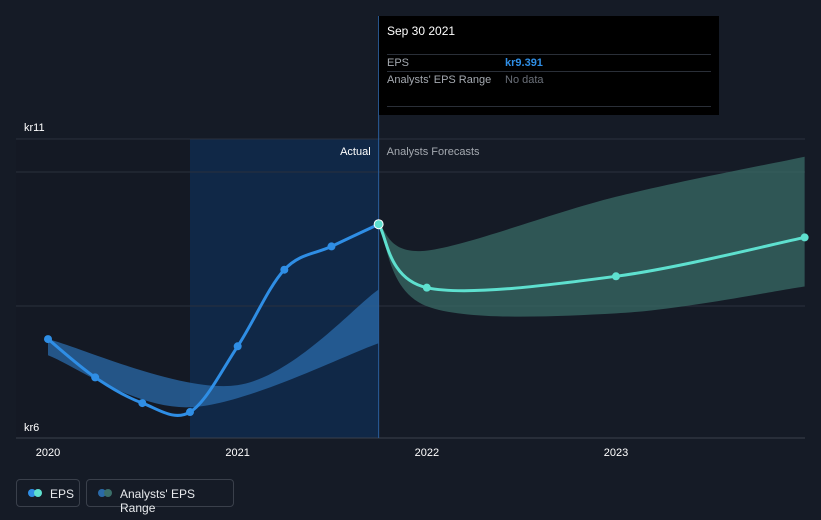  What do you see at coordinates (378, 224) in the screenshot?
I see `highlight-marker` at bounding box center [378, 224].